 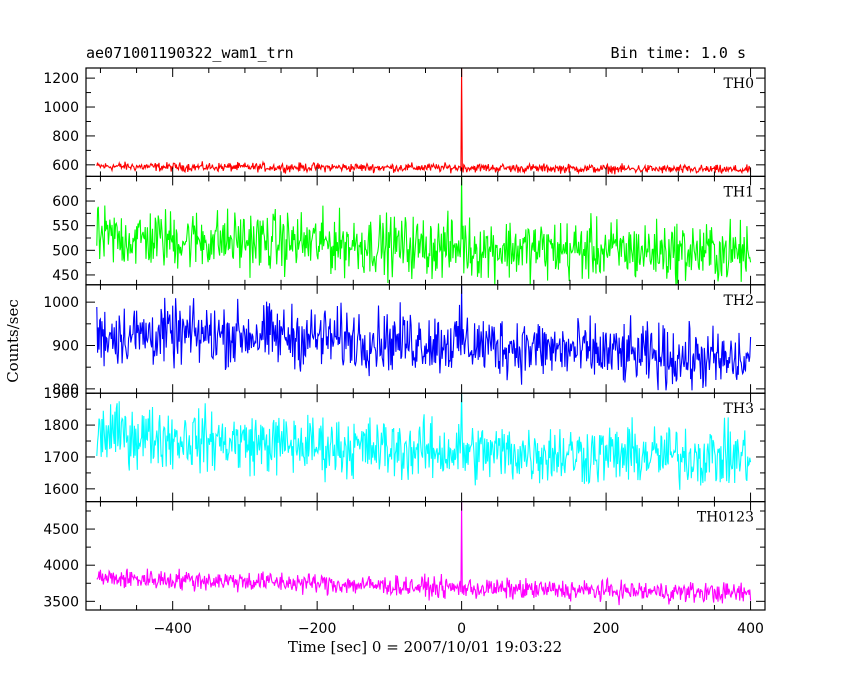 What do you see at coordinates (739, 192) in the screenshot?
I see `series-label-th1: TH1` at bounding box center [739, 192].